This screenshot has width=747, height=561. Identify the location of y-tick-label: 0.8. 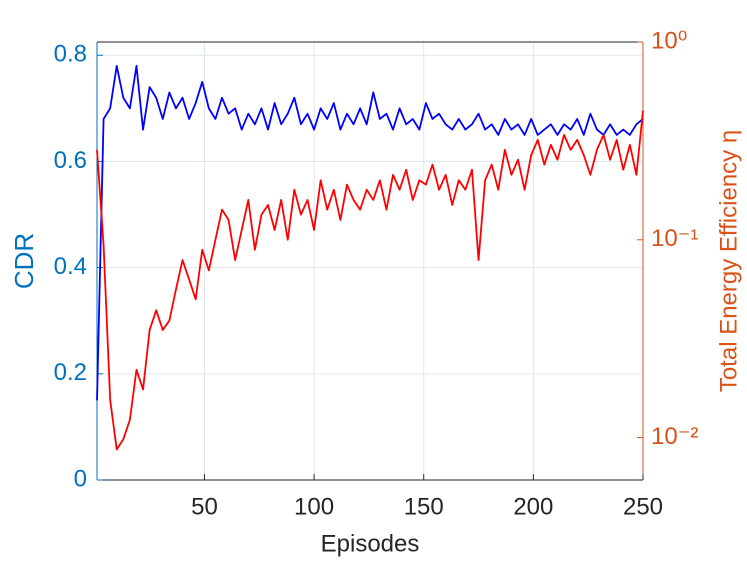
(70, 54).